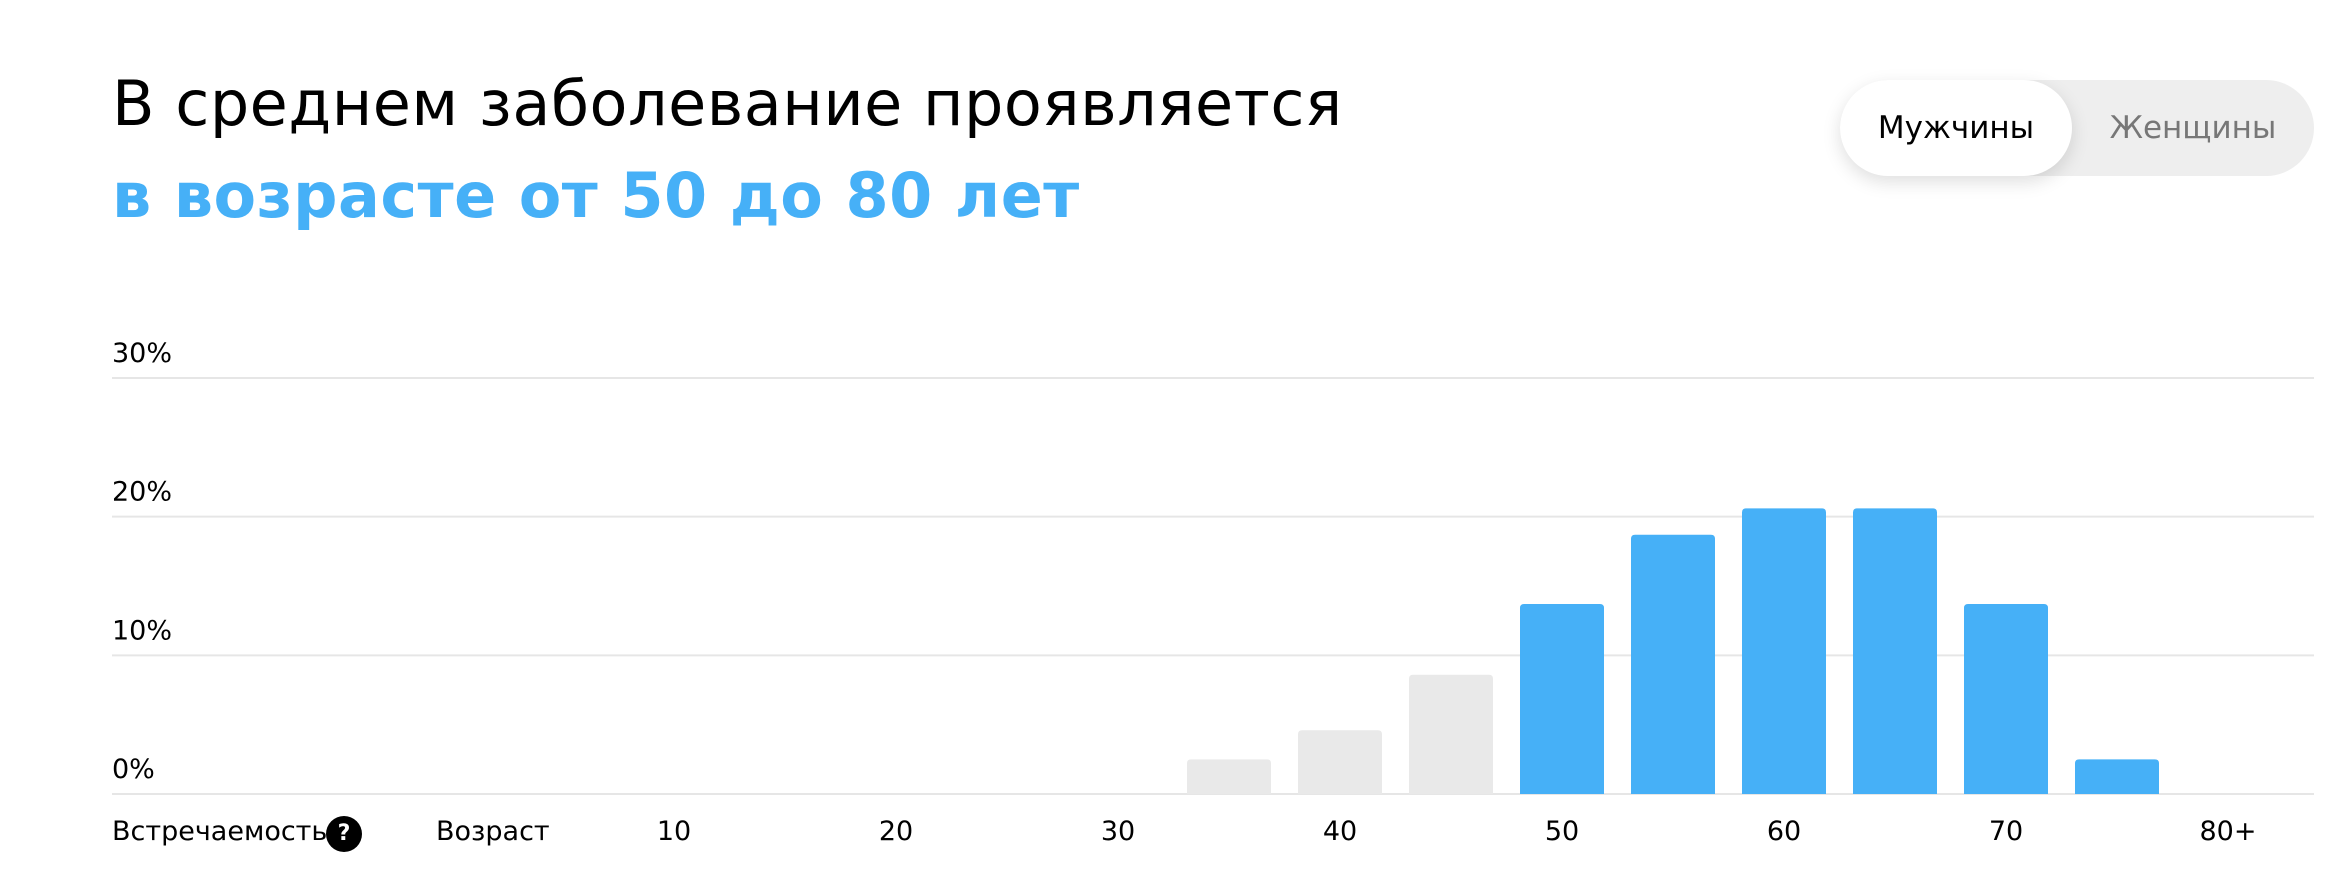  I want to click on x-tick-label: 10, so click(674, 831).